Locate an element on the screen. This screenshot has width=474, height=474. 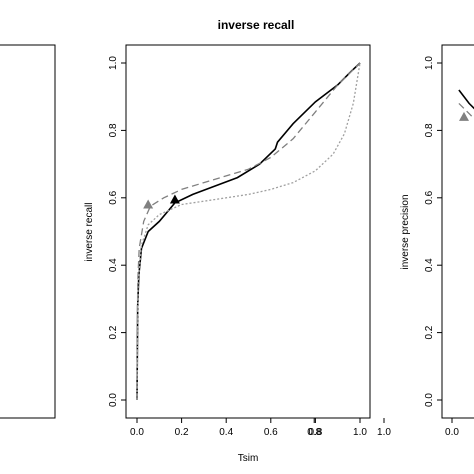
panel-0-series-dotted-line is located at coordinates (314, 293).